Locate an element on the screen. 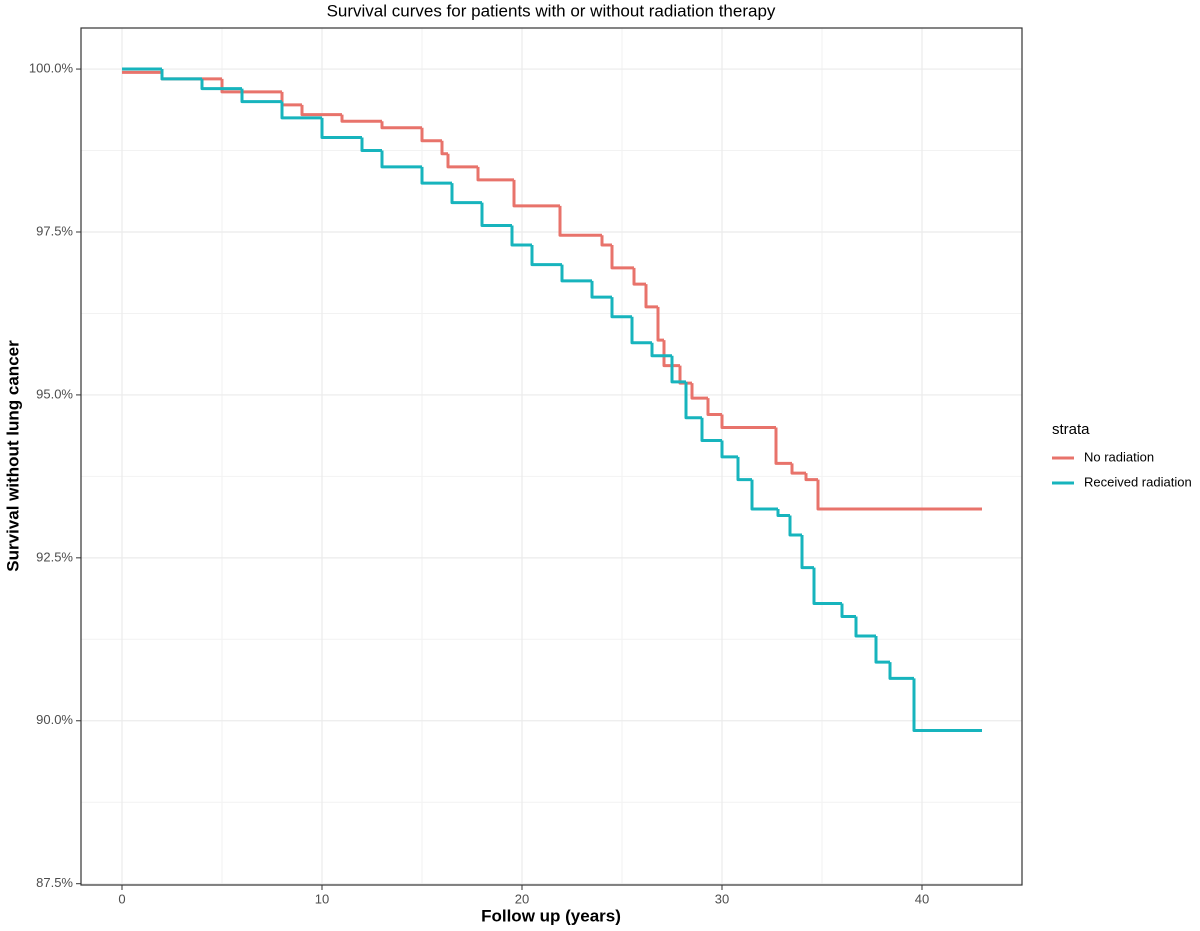 The width and height of the screenshot is (1200, 931). legend-label: No radiation is located at coordinates (1119, 456).